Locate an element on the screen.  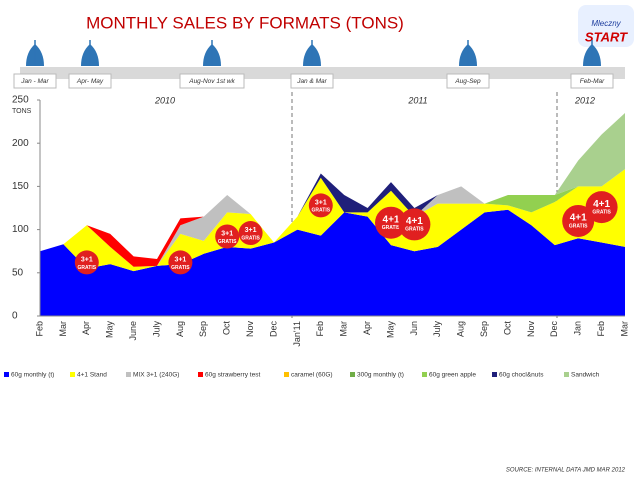
period-label: Jan - Mar is located at coordinates (34, 81).